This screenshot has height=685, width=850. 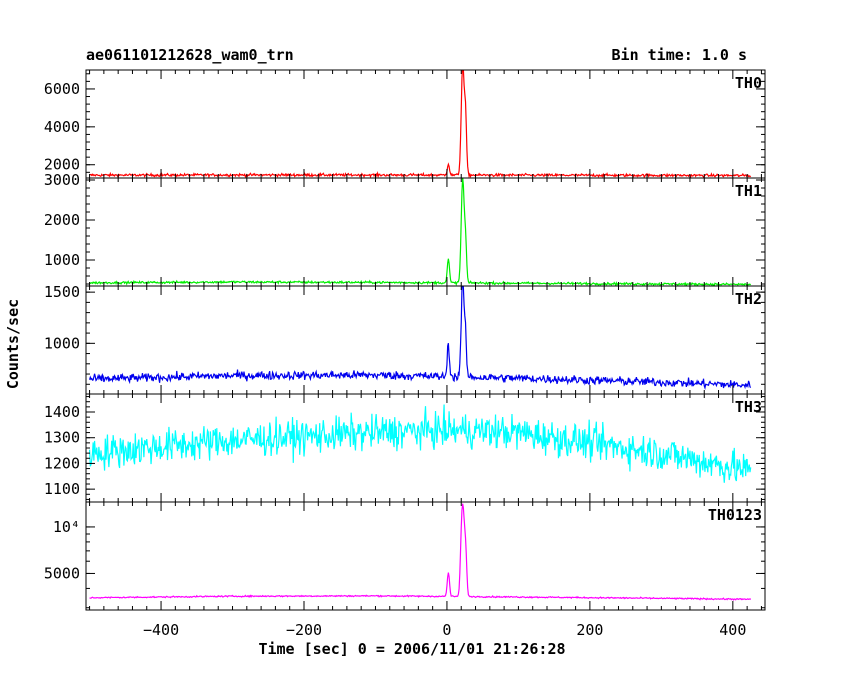 I want to click on x-tick-label: 200, so click(x=589, y=630).